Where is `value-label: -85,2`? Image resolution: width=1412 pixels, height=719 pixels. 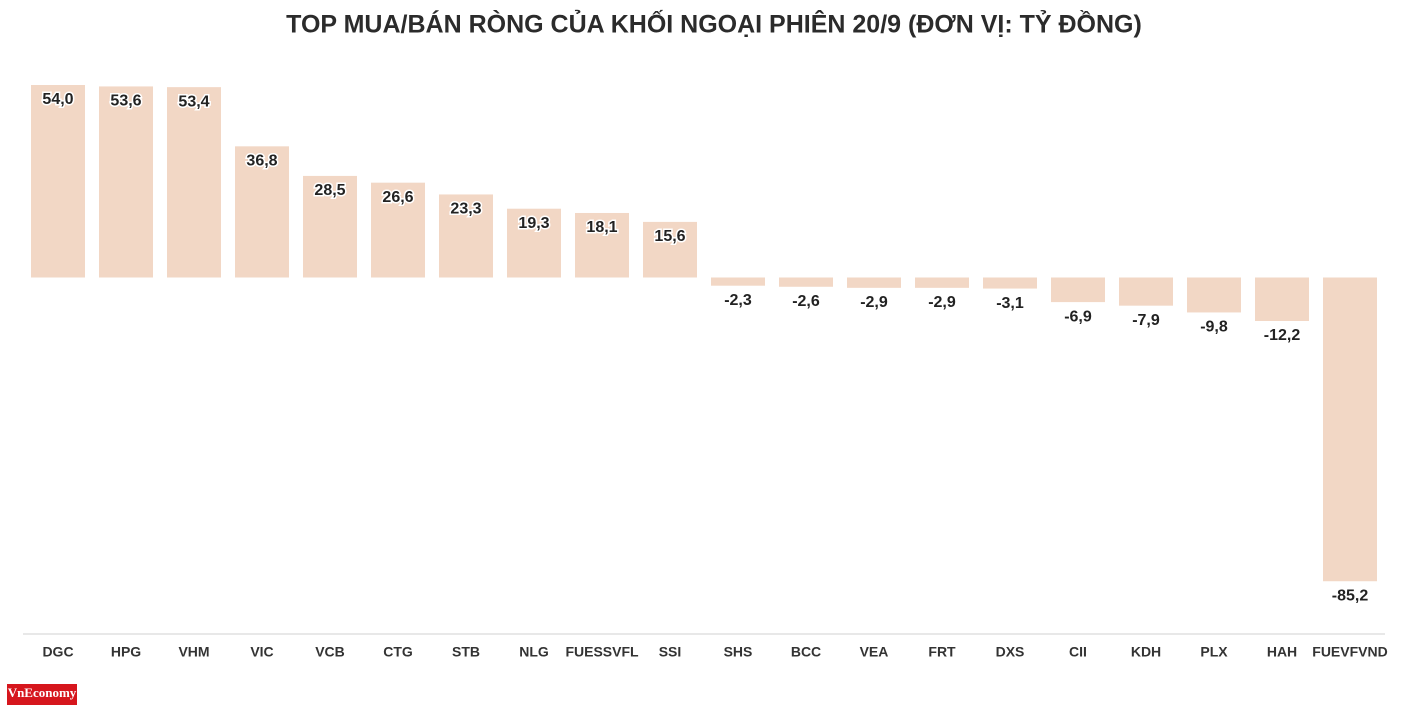
value-label: -85,2 is located at coordinates (1350, 595).